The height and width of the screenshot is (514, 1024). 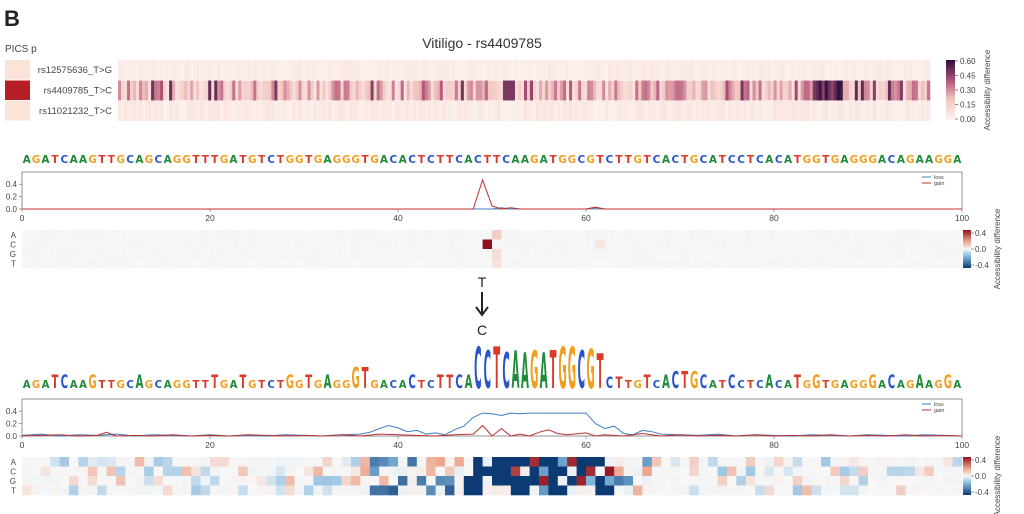 I want to click on reference-base: T, so click(x=112, y=160).